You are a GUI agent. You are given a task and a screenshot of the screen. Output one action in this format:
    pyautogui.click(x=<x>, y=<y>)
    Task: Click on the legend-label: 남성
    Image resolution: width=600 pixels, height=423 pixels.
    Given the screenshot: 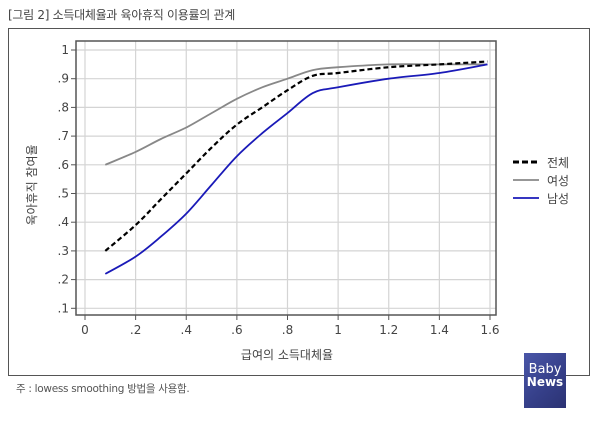 What is the action you would take?
    pyautogui.click(x=558, y=199)
    